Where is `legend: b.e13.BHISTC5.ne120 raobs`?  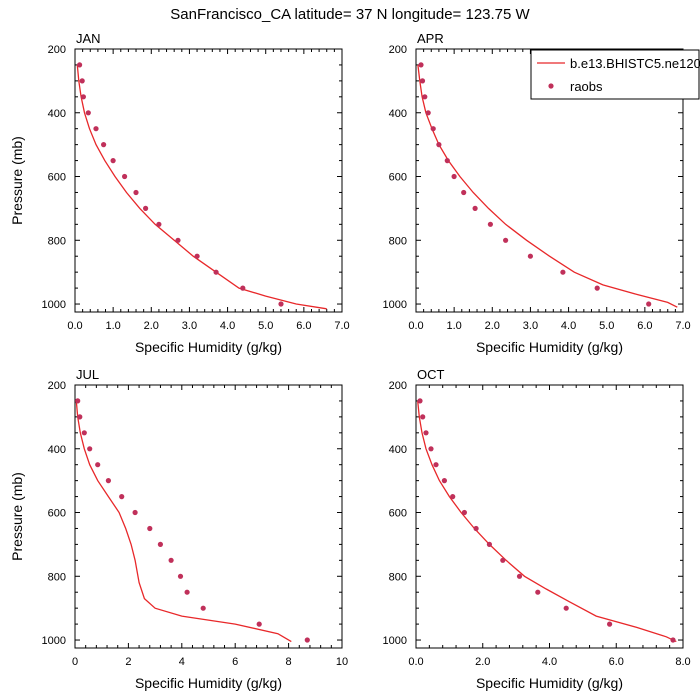
legend: b.e13.BHISTC5.ne120 raobs is located at coordinates (615, 74).